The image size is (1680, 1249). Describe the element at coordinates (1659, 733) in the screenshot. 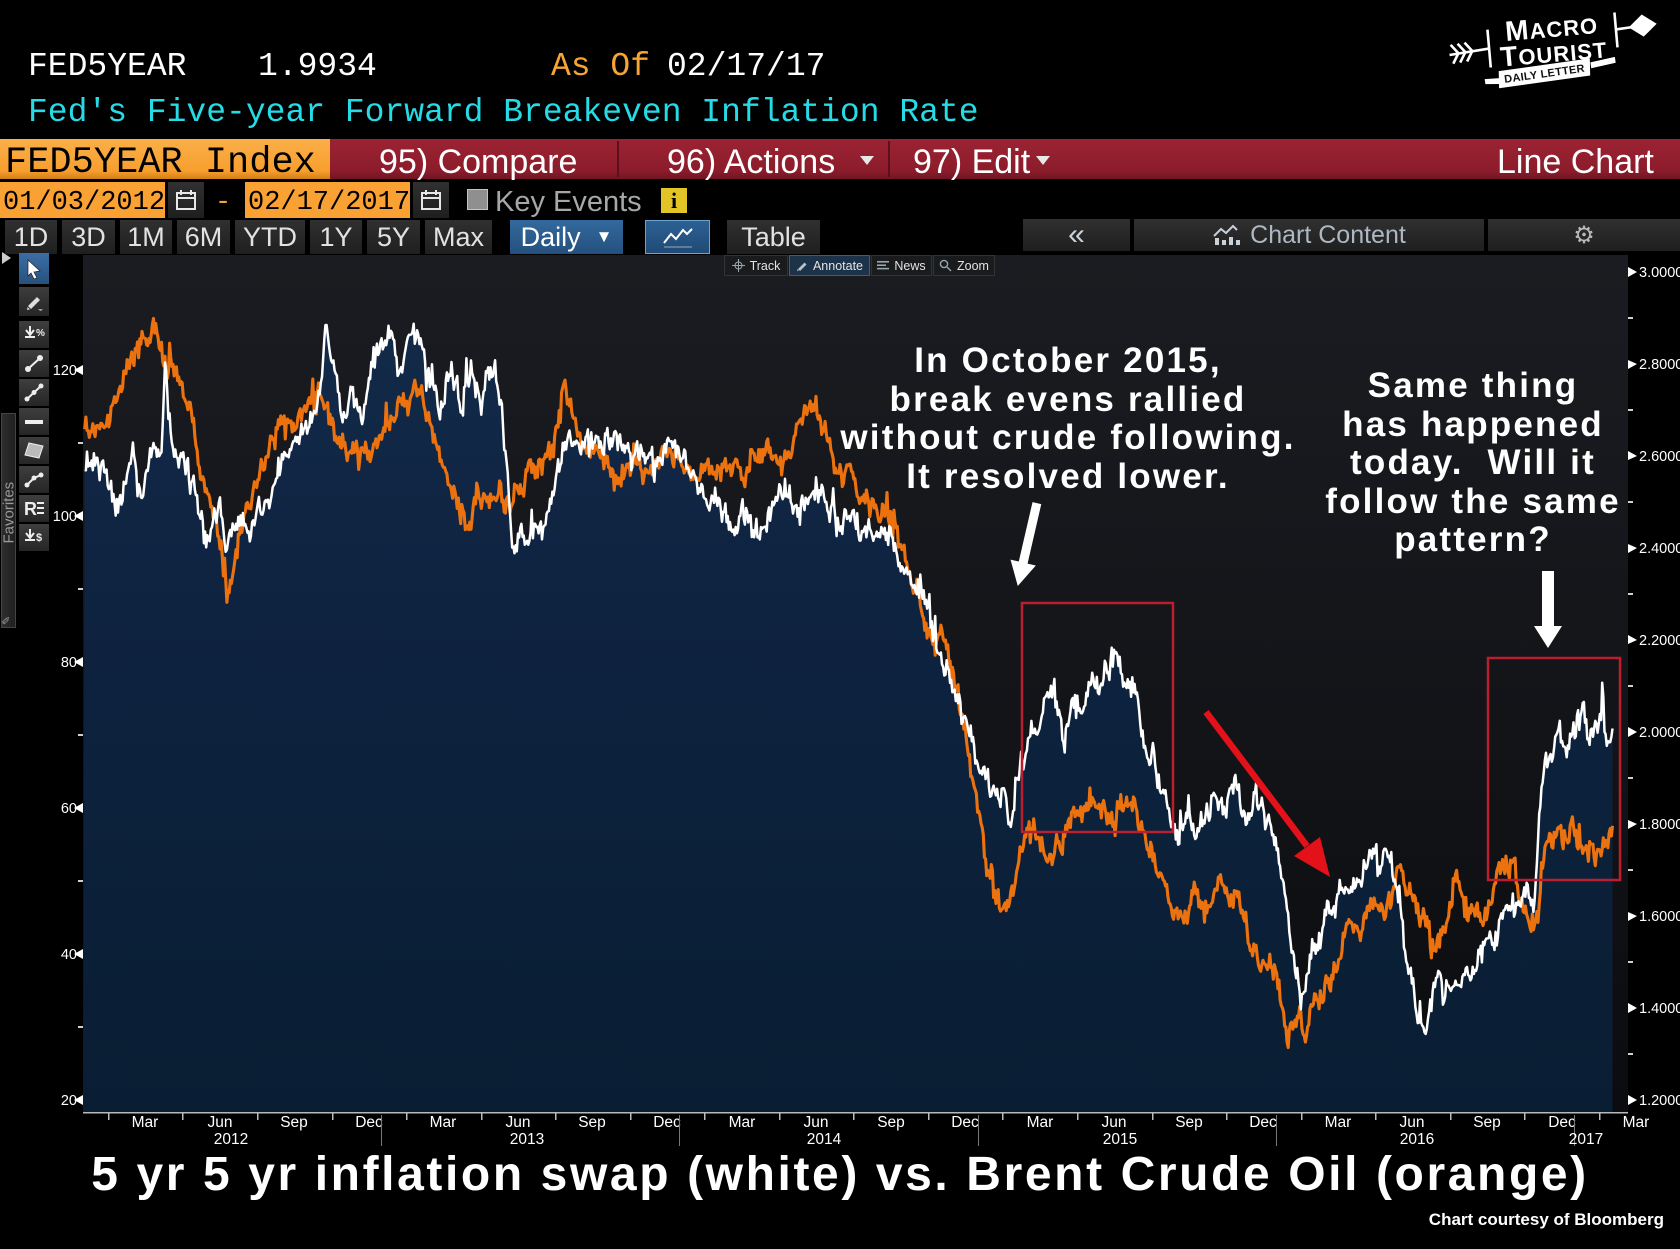

I see `svg-text: 2.0000` at that location.